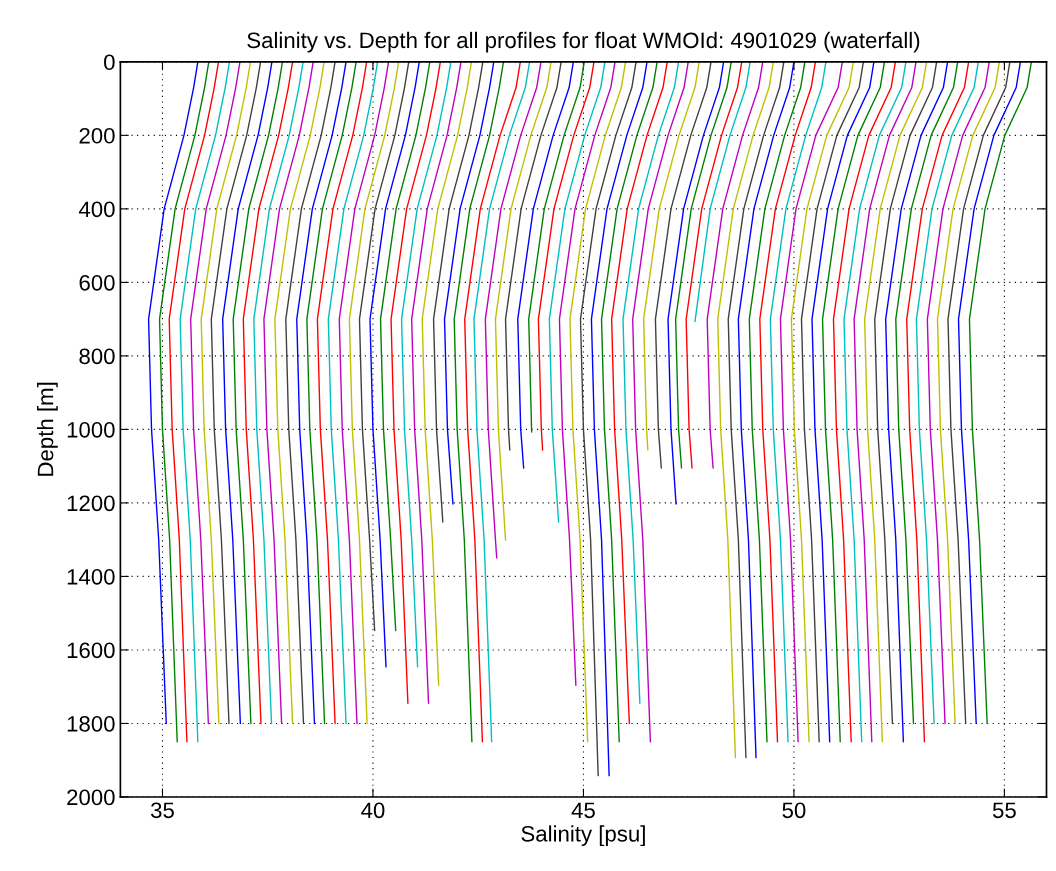 Image resolution: width=1056 pixels, height=871 pixels. I want to click on chart-title: Salinity vs. Depth for all profiles for float WMOId: 4901029 (waterfall), so click(583, 42).